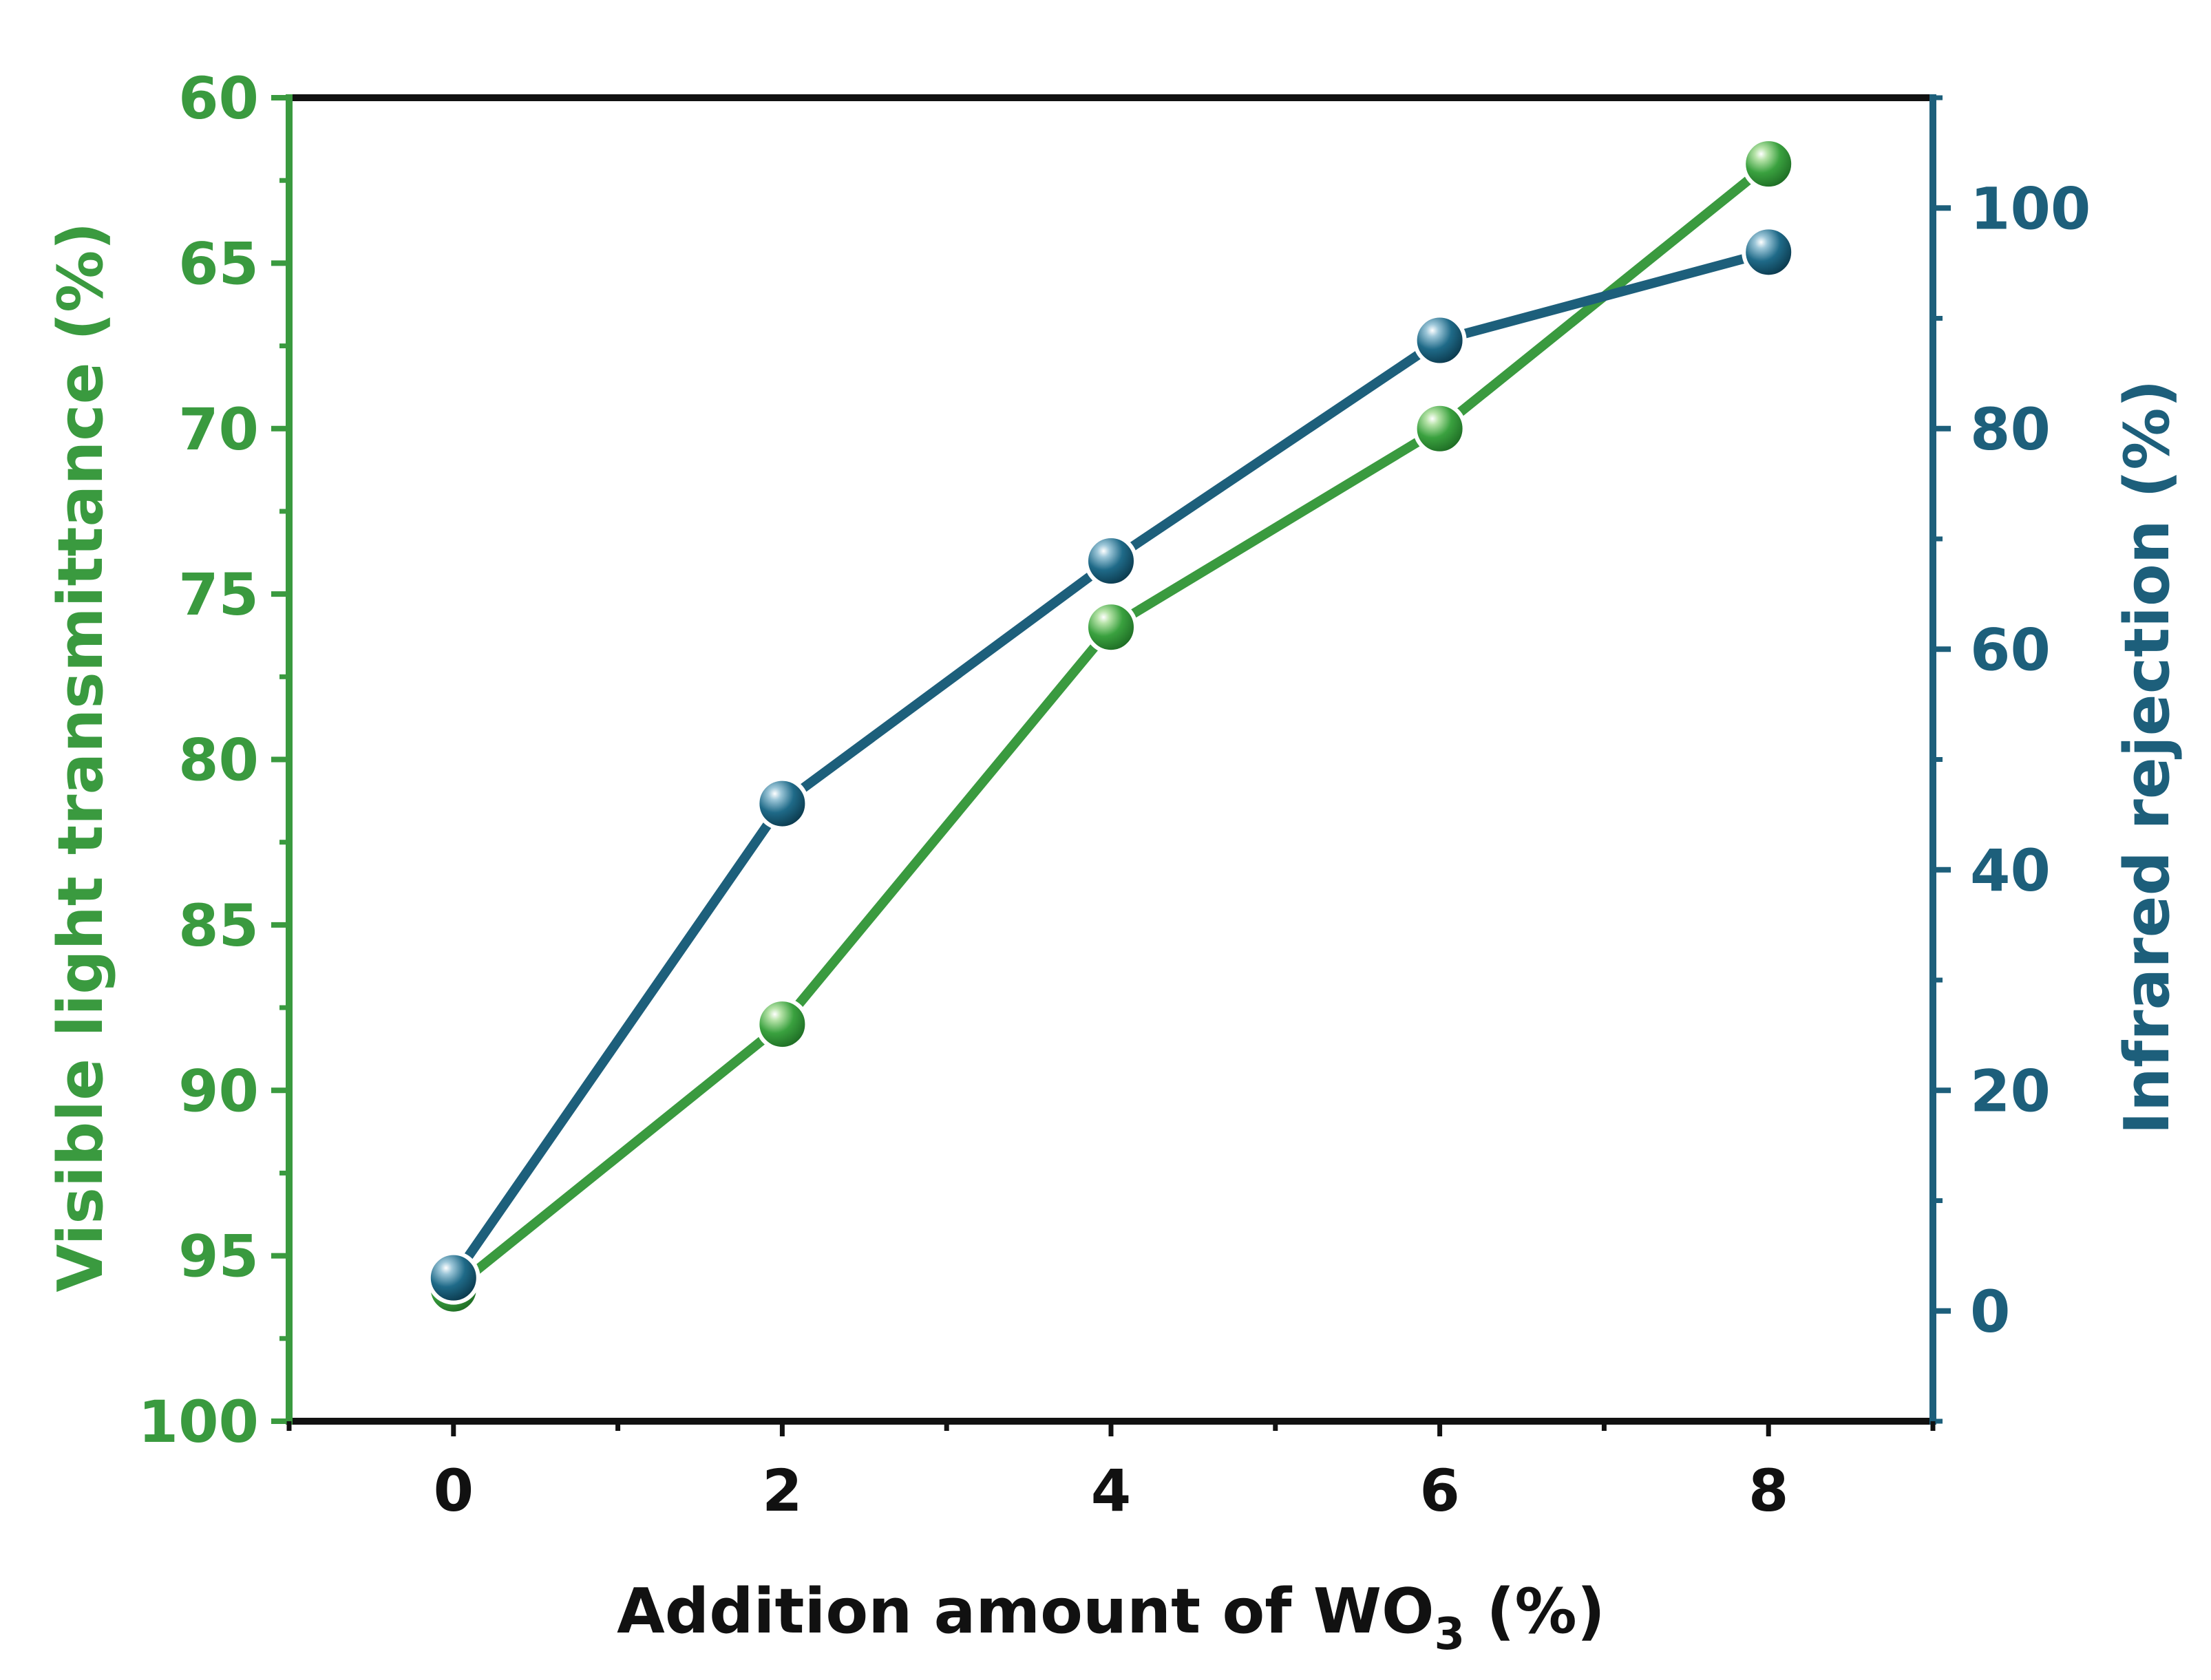 The image size is (2211, 1680). Describe the element at coordinates (2010, 1091) in the screenshot. I see `right-tick-label: 20` at that location.